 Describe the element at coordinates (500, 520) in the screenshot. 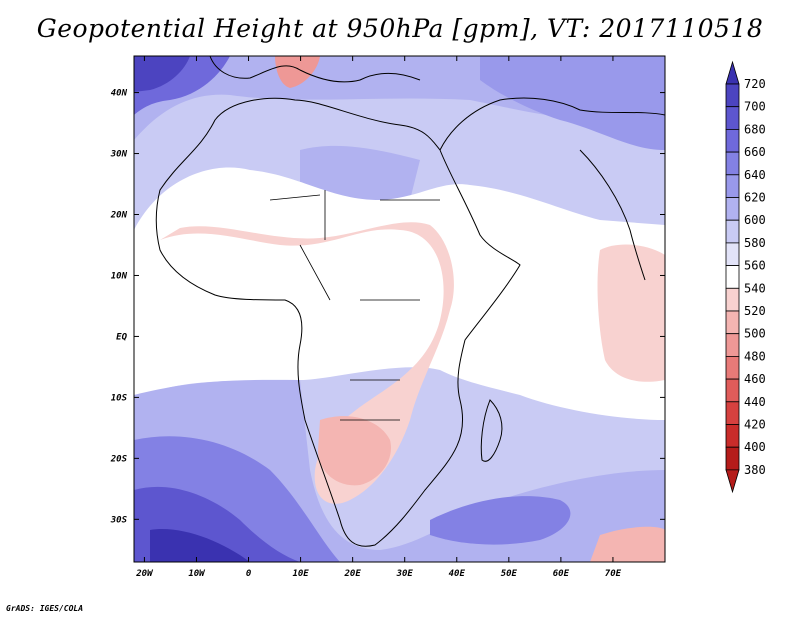

I see `field-band-640-southeast` at that location.